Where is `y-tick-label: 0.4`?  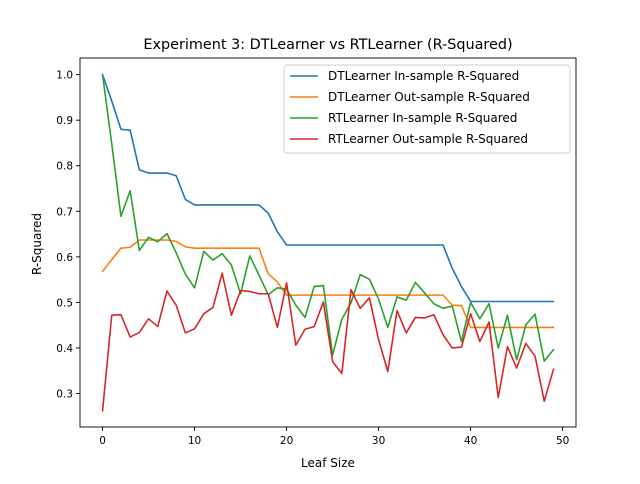
y-tick-label: 0.4 is located at coordinates (64, 349).